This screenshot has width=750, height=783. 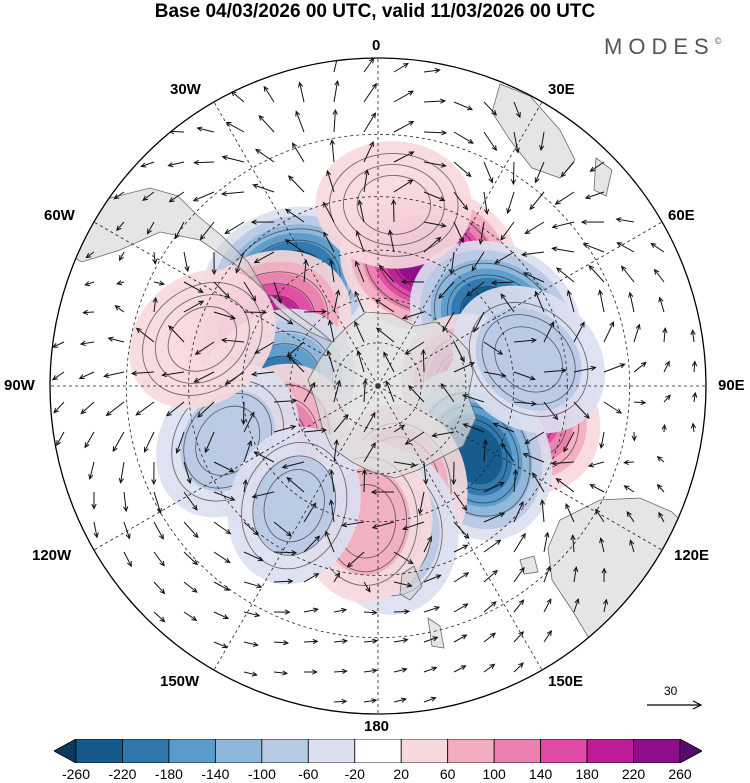 What do you see at coordinates (59, 215) in the screenshot?
I see `lon-label-60w: 60W` at bounding box center [59, 215].